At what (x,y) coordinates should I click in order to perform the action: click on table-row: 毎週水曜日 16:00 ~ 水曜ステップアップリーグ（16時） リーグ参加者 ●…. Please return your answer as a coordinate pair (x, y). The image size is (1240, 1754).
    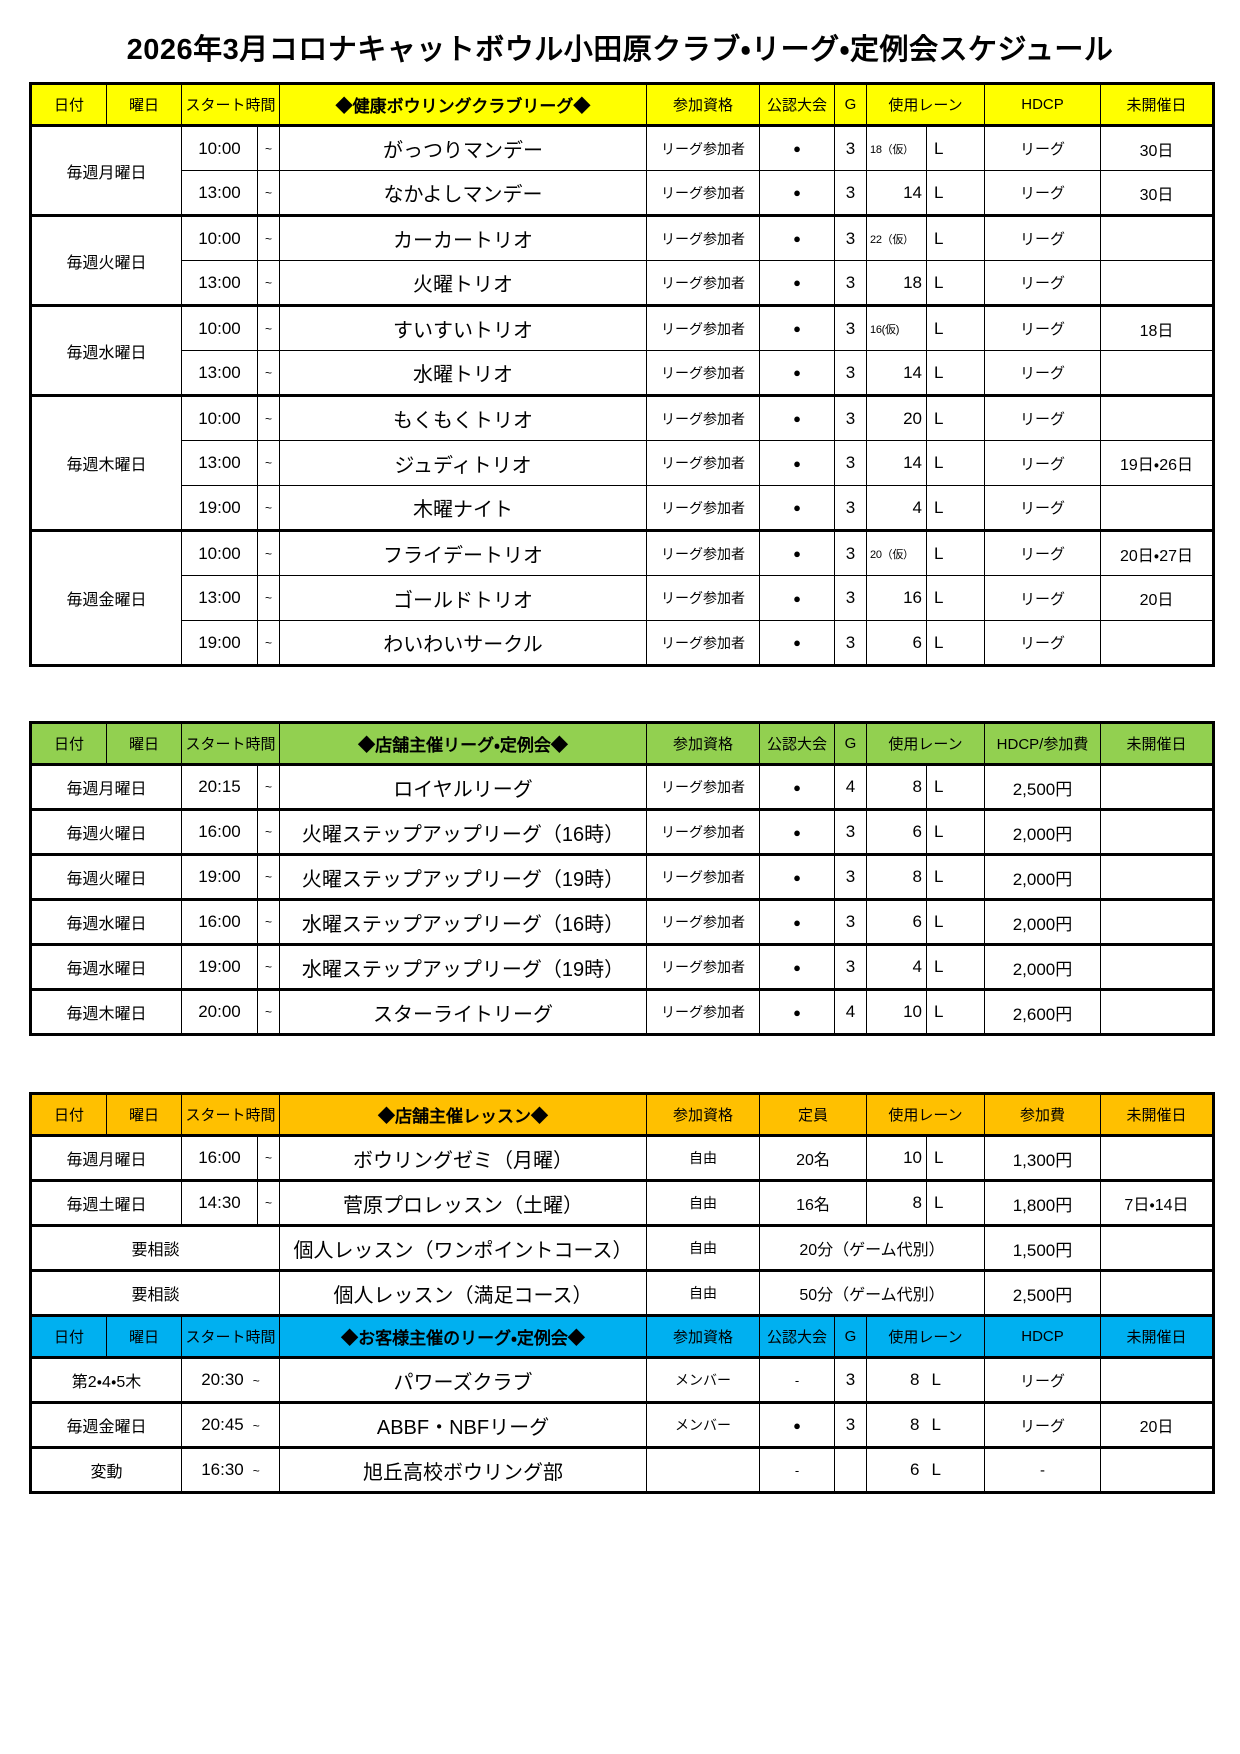
    Looking at the image, I should click on (622, 921).